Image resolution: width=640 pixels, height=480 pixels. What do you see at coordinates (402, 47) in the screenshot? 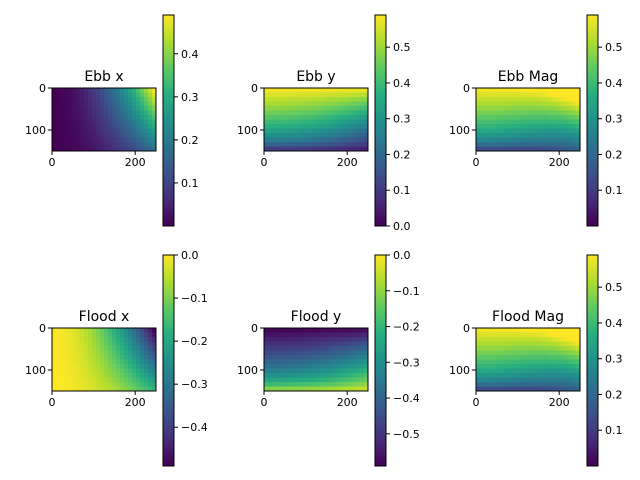
I see `colorbar-tick-label: 0.5` at bounding box center [402, 47].